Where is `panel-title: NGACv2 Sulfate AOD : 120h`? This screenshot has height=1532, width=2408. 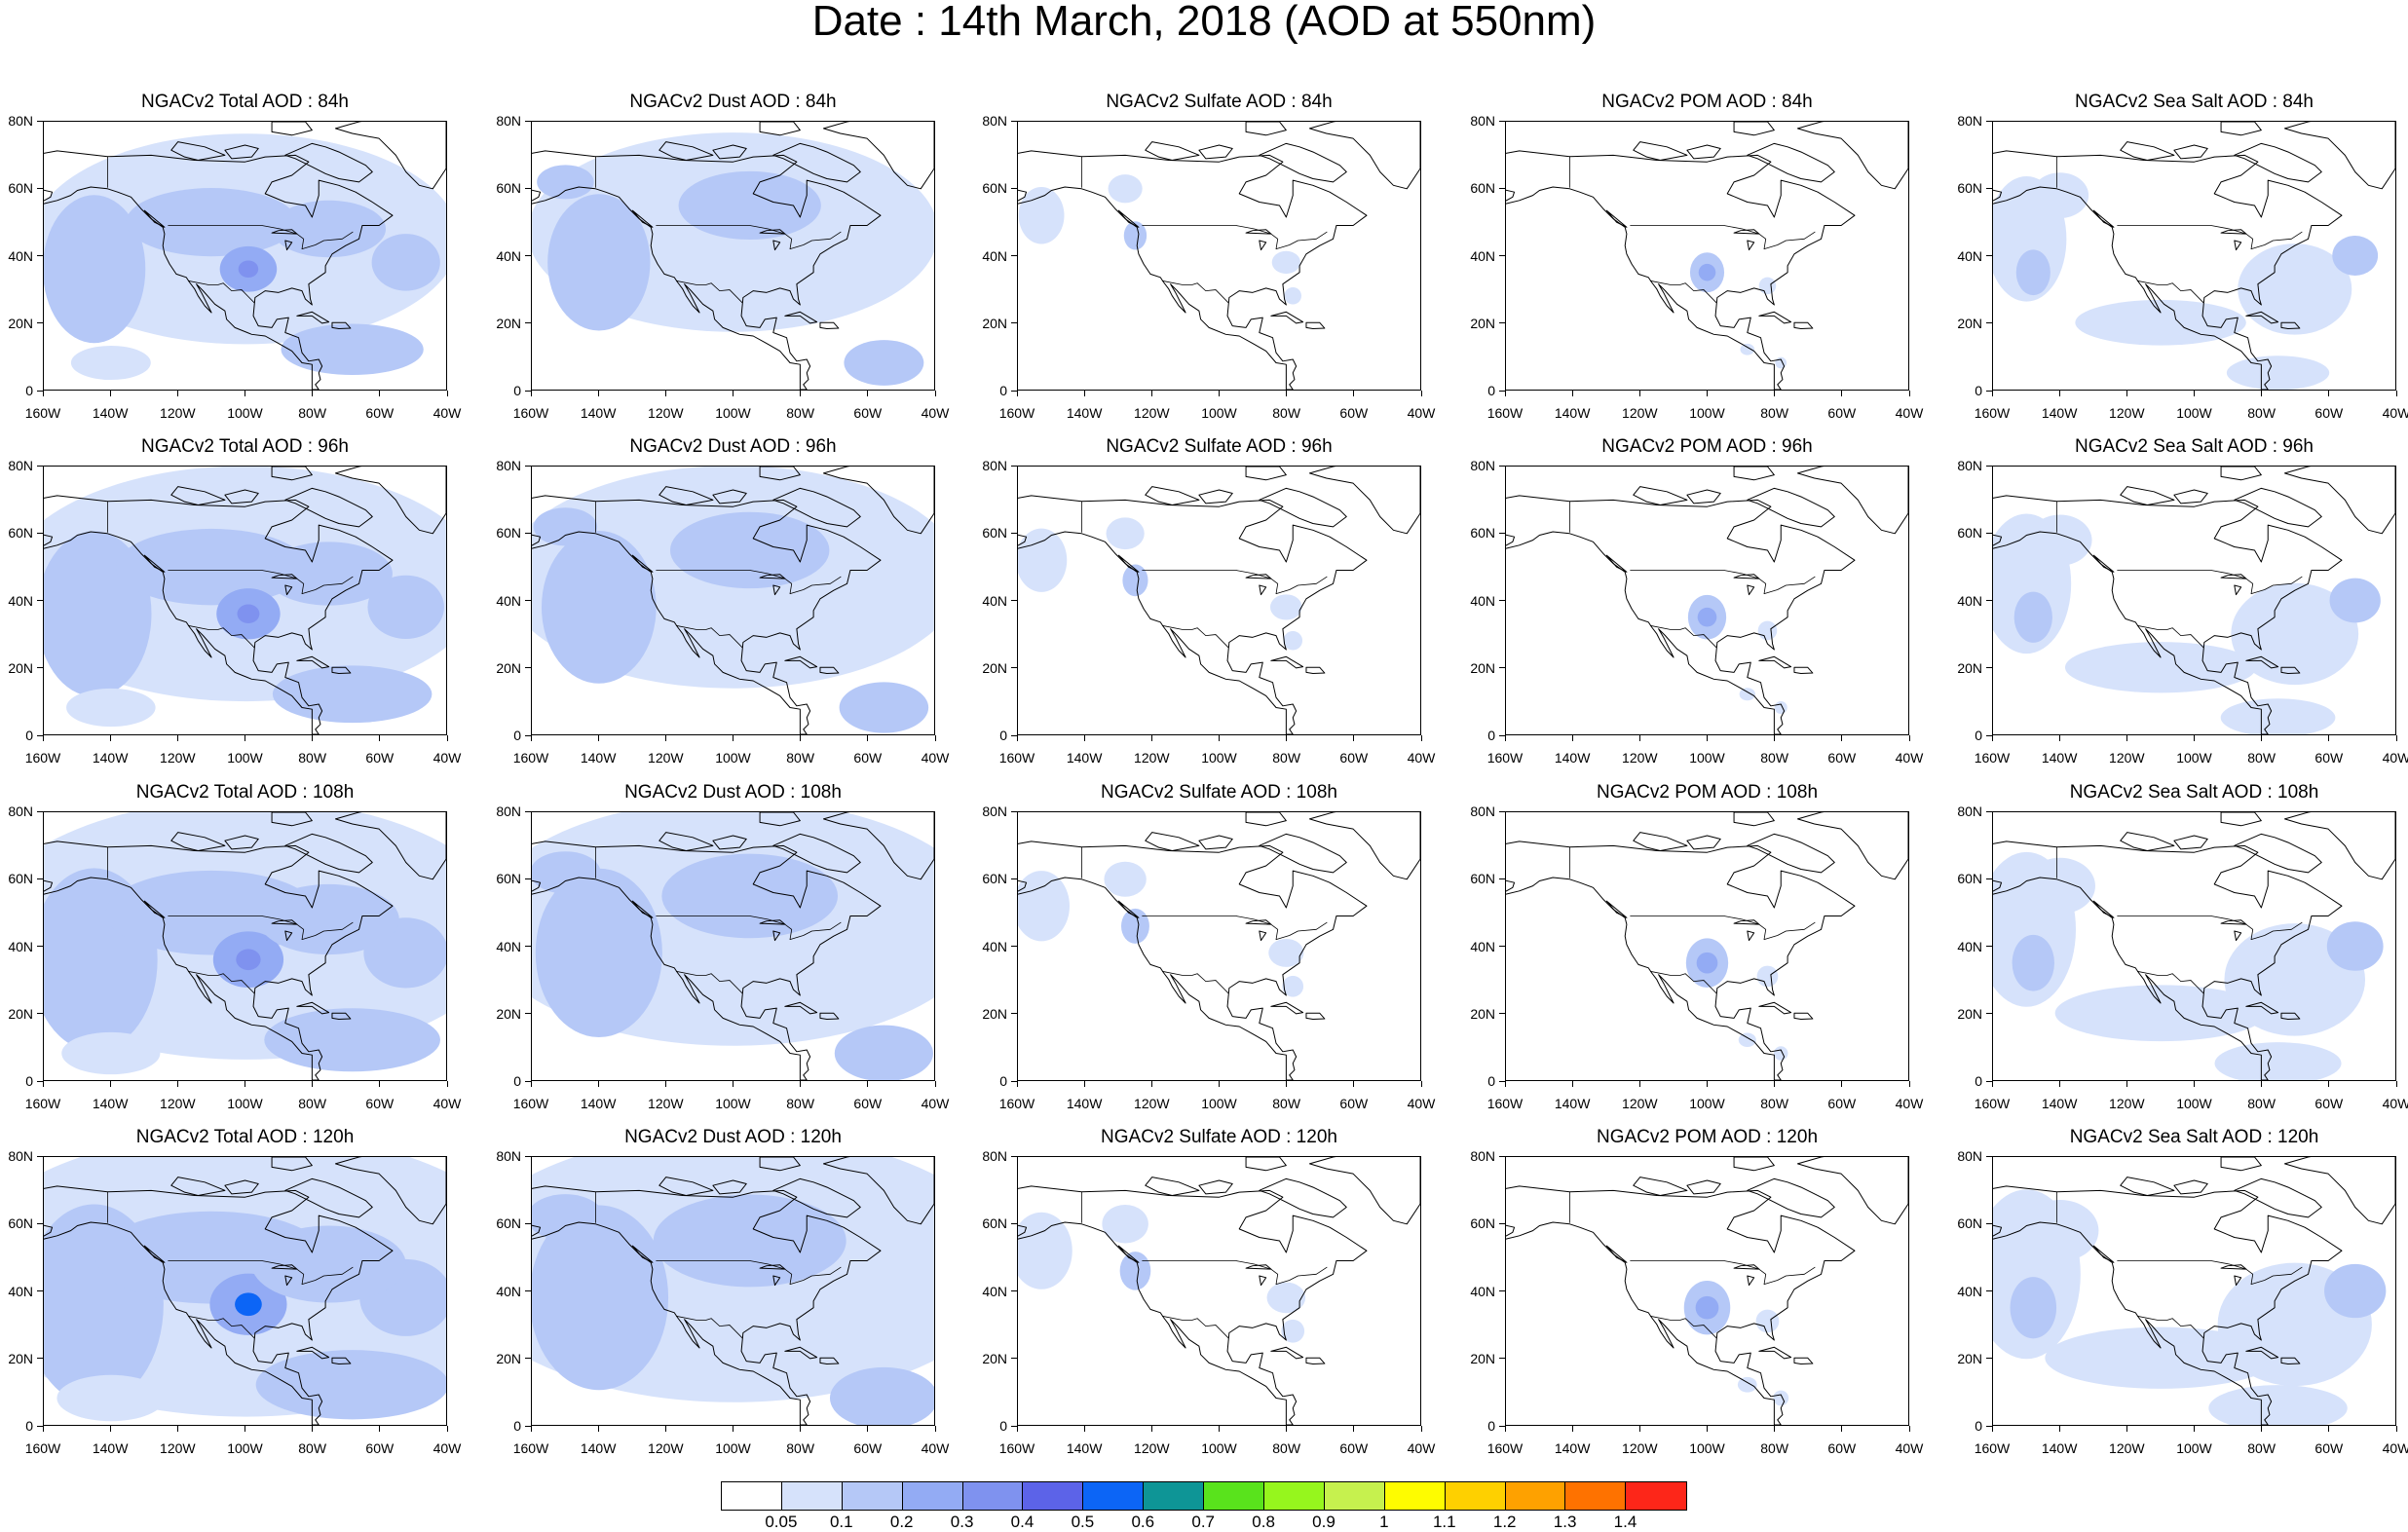
panel-title: NGACv2 Sulfate AOD : 120h is located at coordinates (1219, 1137).